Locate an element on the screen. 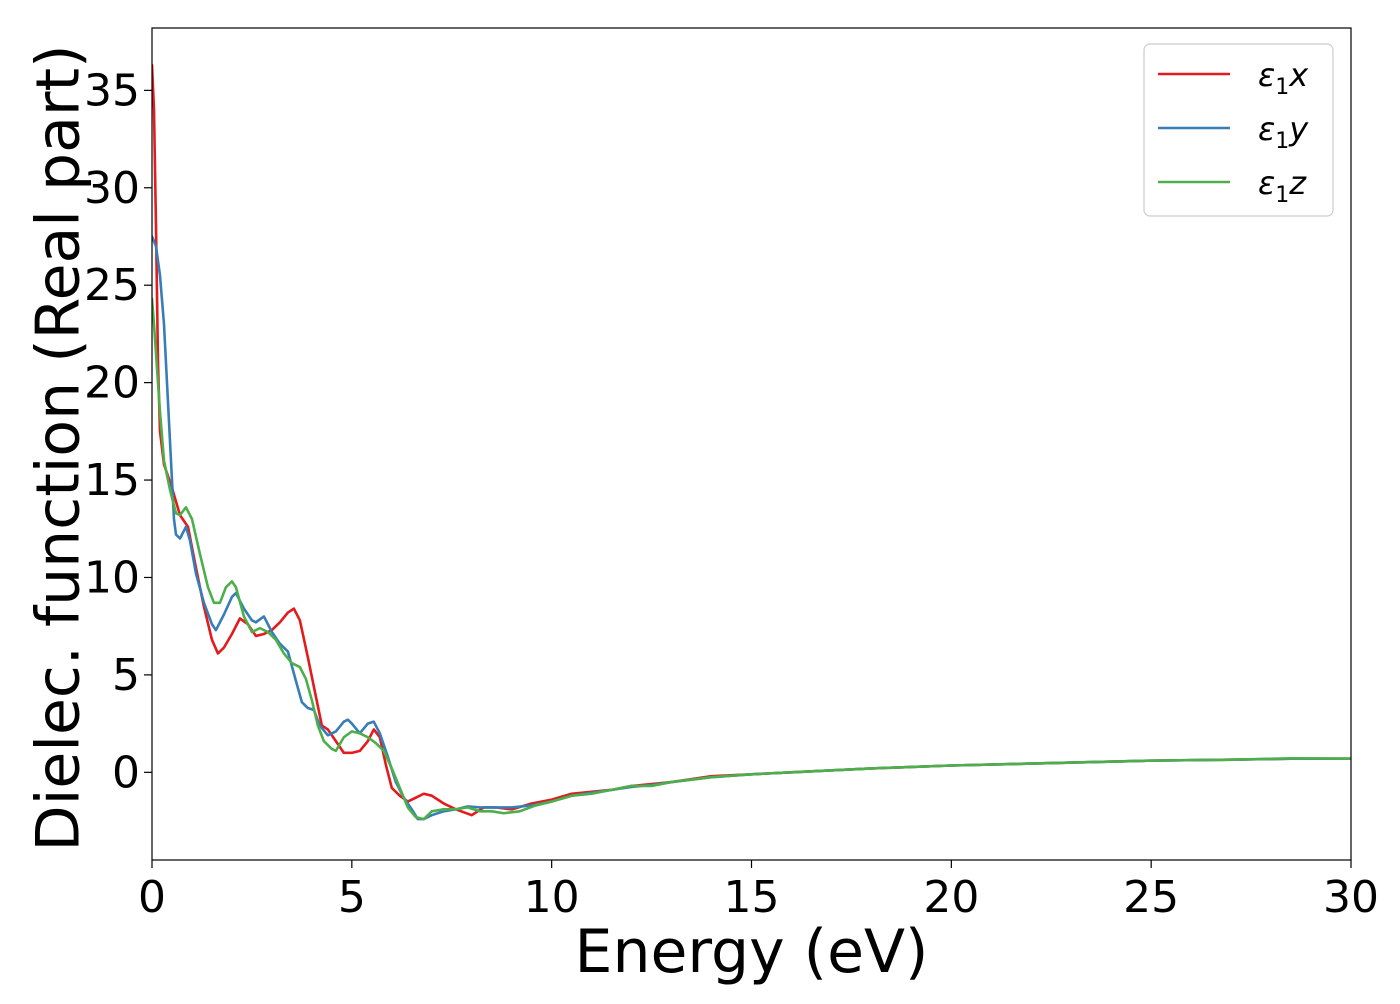 This screenshot has width=1400, height=1004. legend-label-y: ε1y is located at coordinates (1283, 132).